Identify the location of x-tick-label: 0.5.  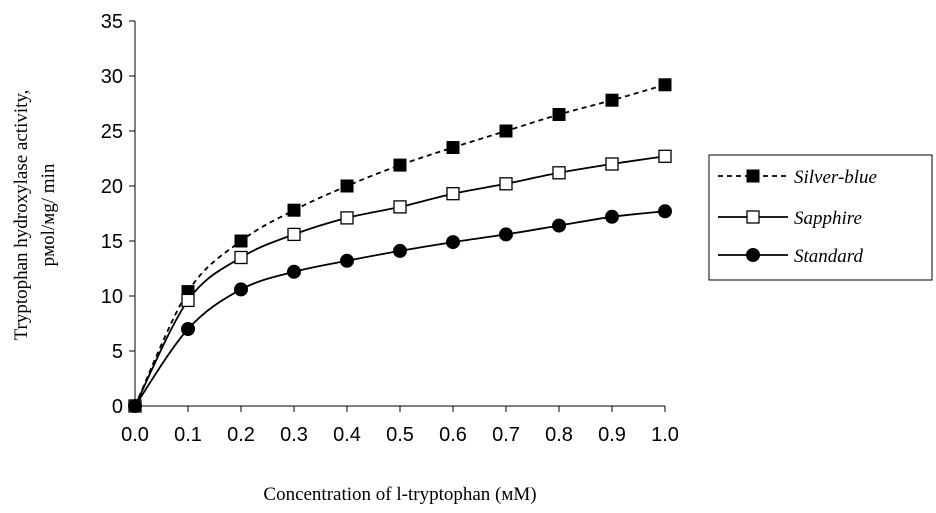
(400, 435).